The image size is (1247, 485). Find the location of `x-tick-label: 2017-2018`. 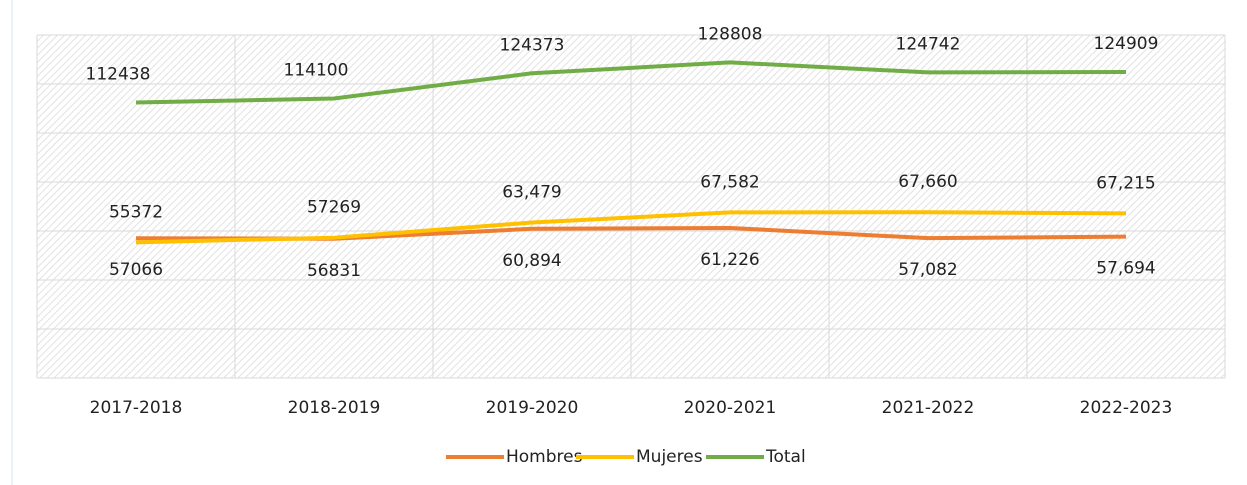

x-tick-label: 2017-2018 is located at coordinates (136, 408).